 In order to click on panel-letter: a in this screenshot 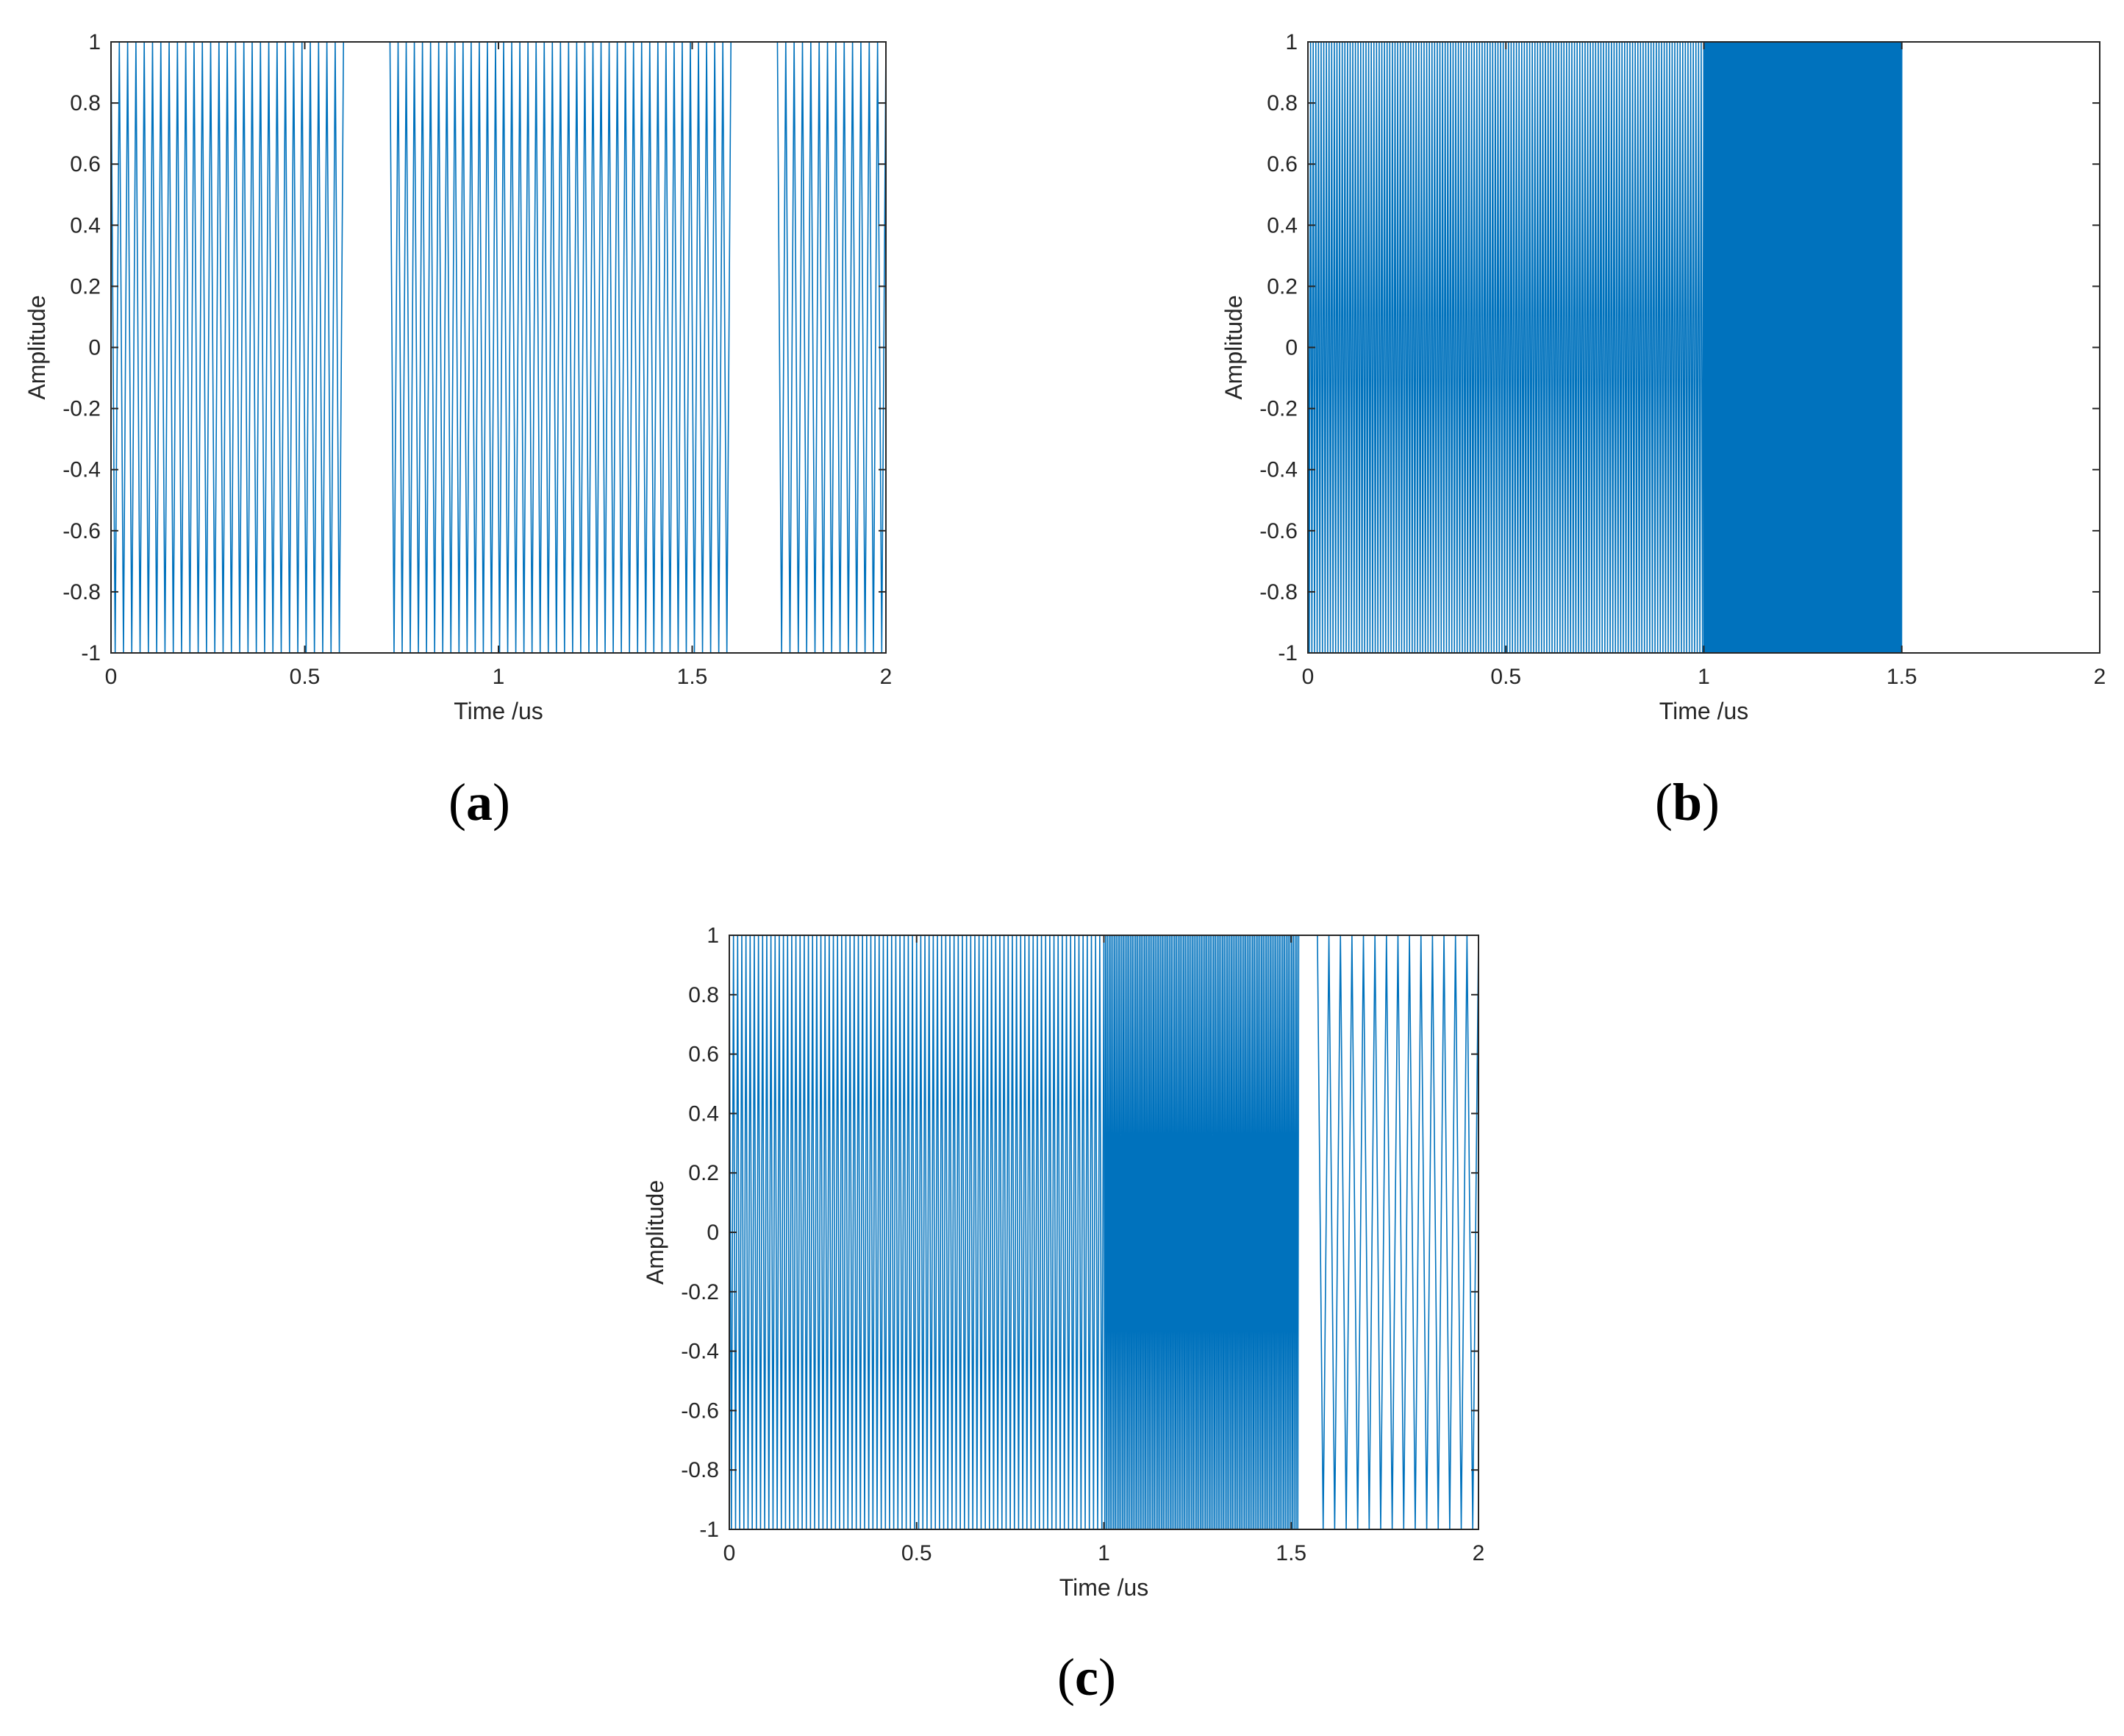, I will do `click(479, 802)`.